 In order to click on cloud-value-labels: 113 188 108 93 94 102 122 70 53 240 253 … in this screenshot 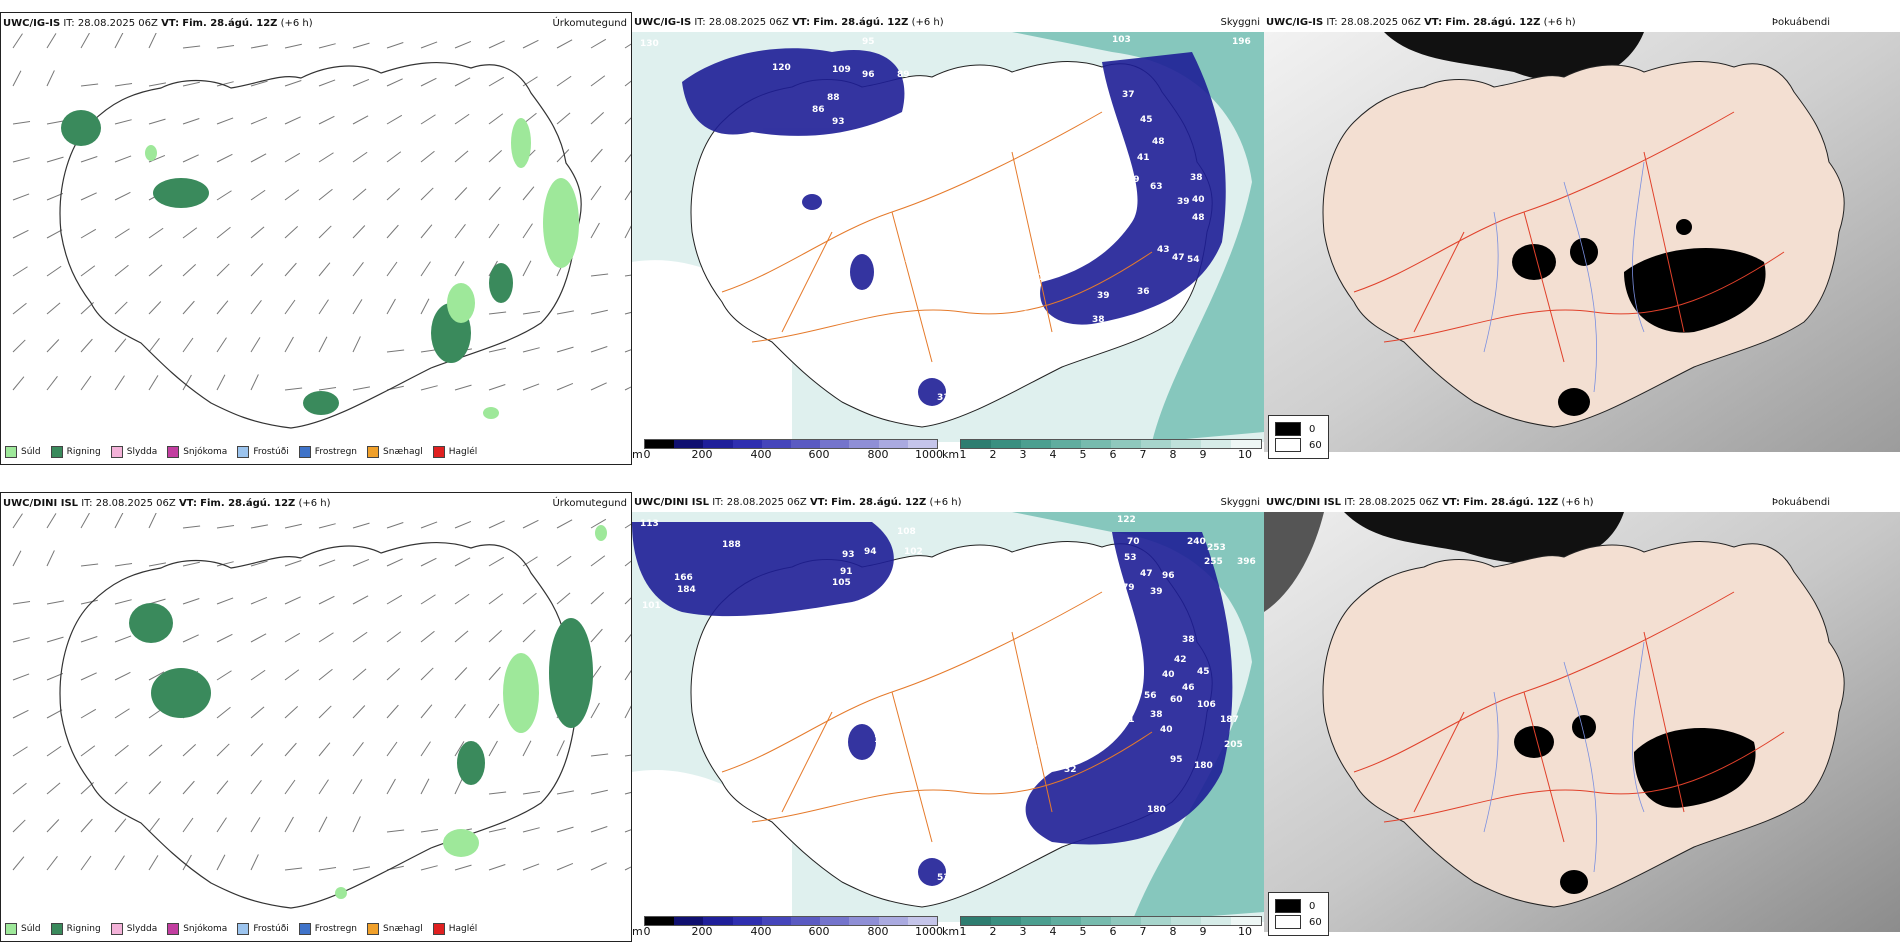, I will do `click(948, 699)`.